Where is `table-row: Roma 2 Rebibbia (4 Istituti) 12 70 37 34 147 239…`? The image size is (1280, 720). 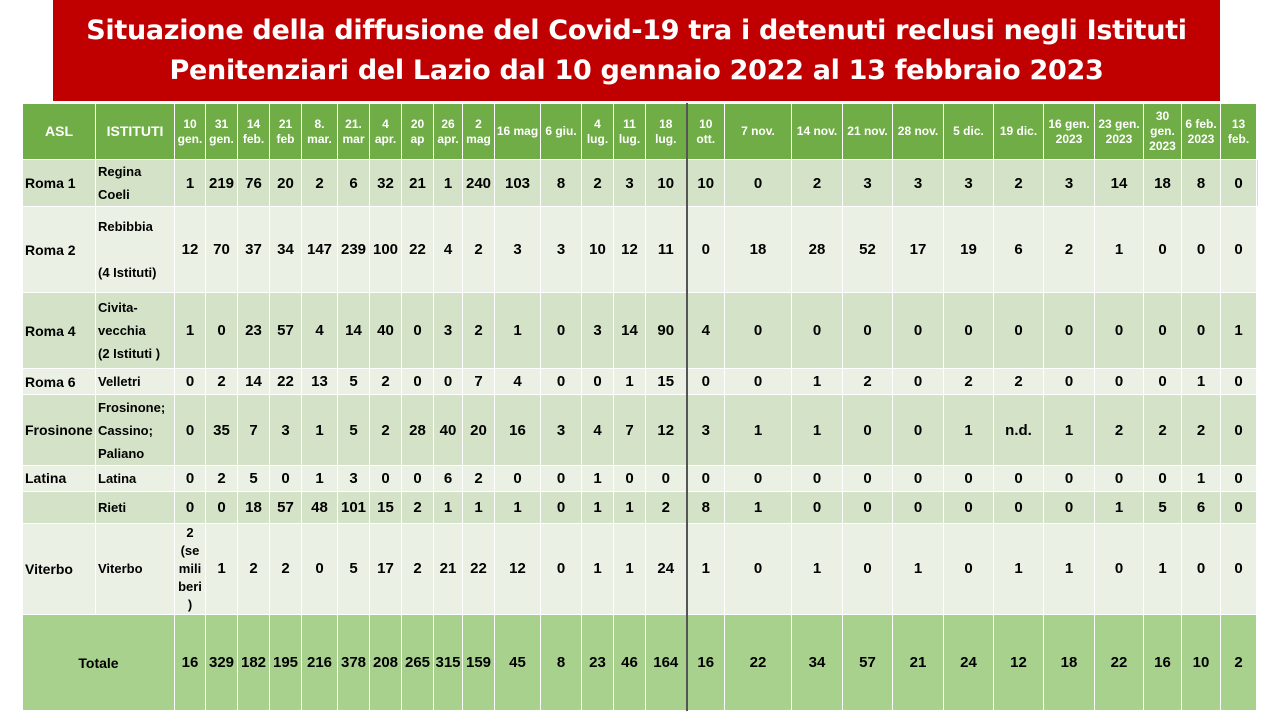
table-row: Roma 2 Rebibbia (4 Istituti) 12 70 37 34 147 239… is located at coordinates (640, 250).